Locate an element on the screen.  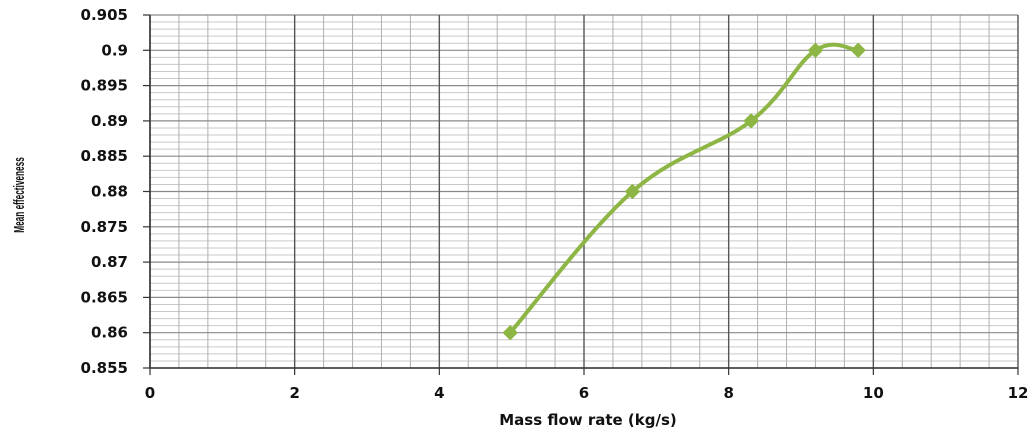
x-tick-label: 0 is located at coordinates (150, 393).